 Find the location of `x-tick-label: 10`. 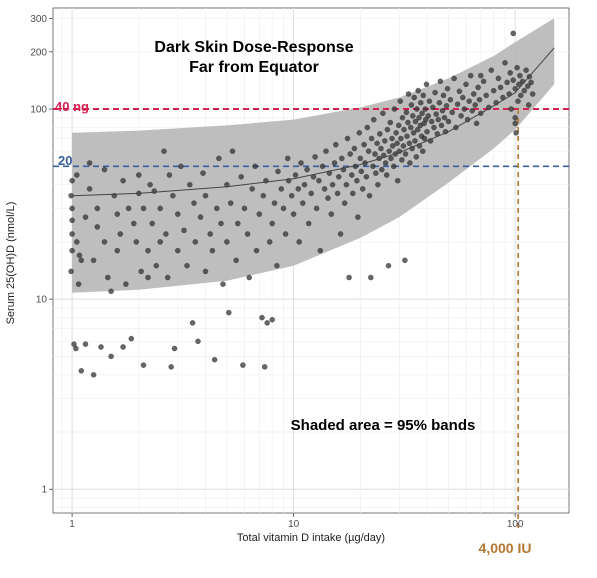

x-tick-label: 10 is located at coordinates (294, 524).